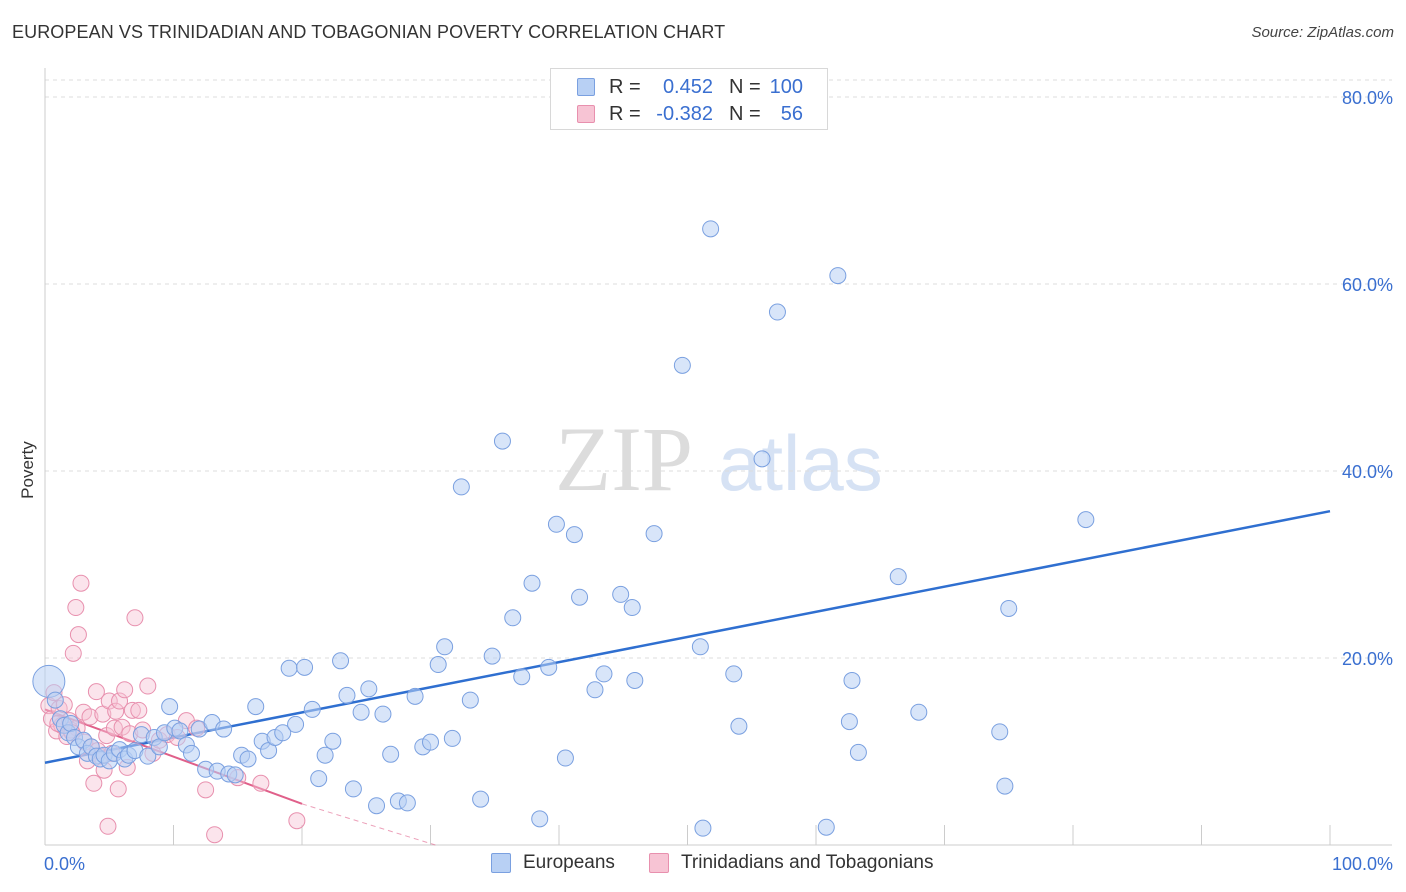  What do you see at coordinates (800, 463) in the screenshot?
I see `watermark-atlas: atlas` at bounding box center [800, 463].